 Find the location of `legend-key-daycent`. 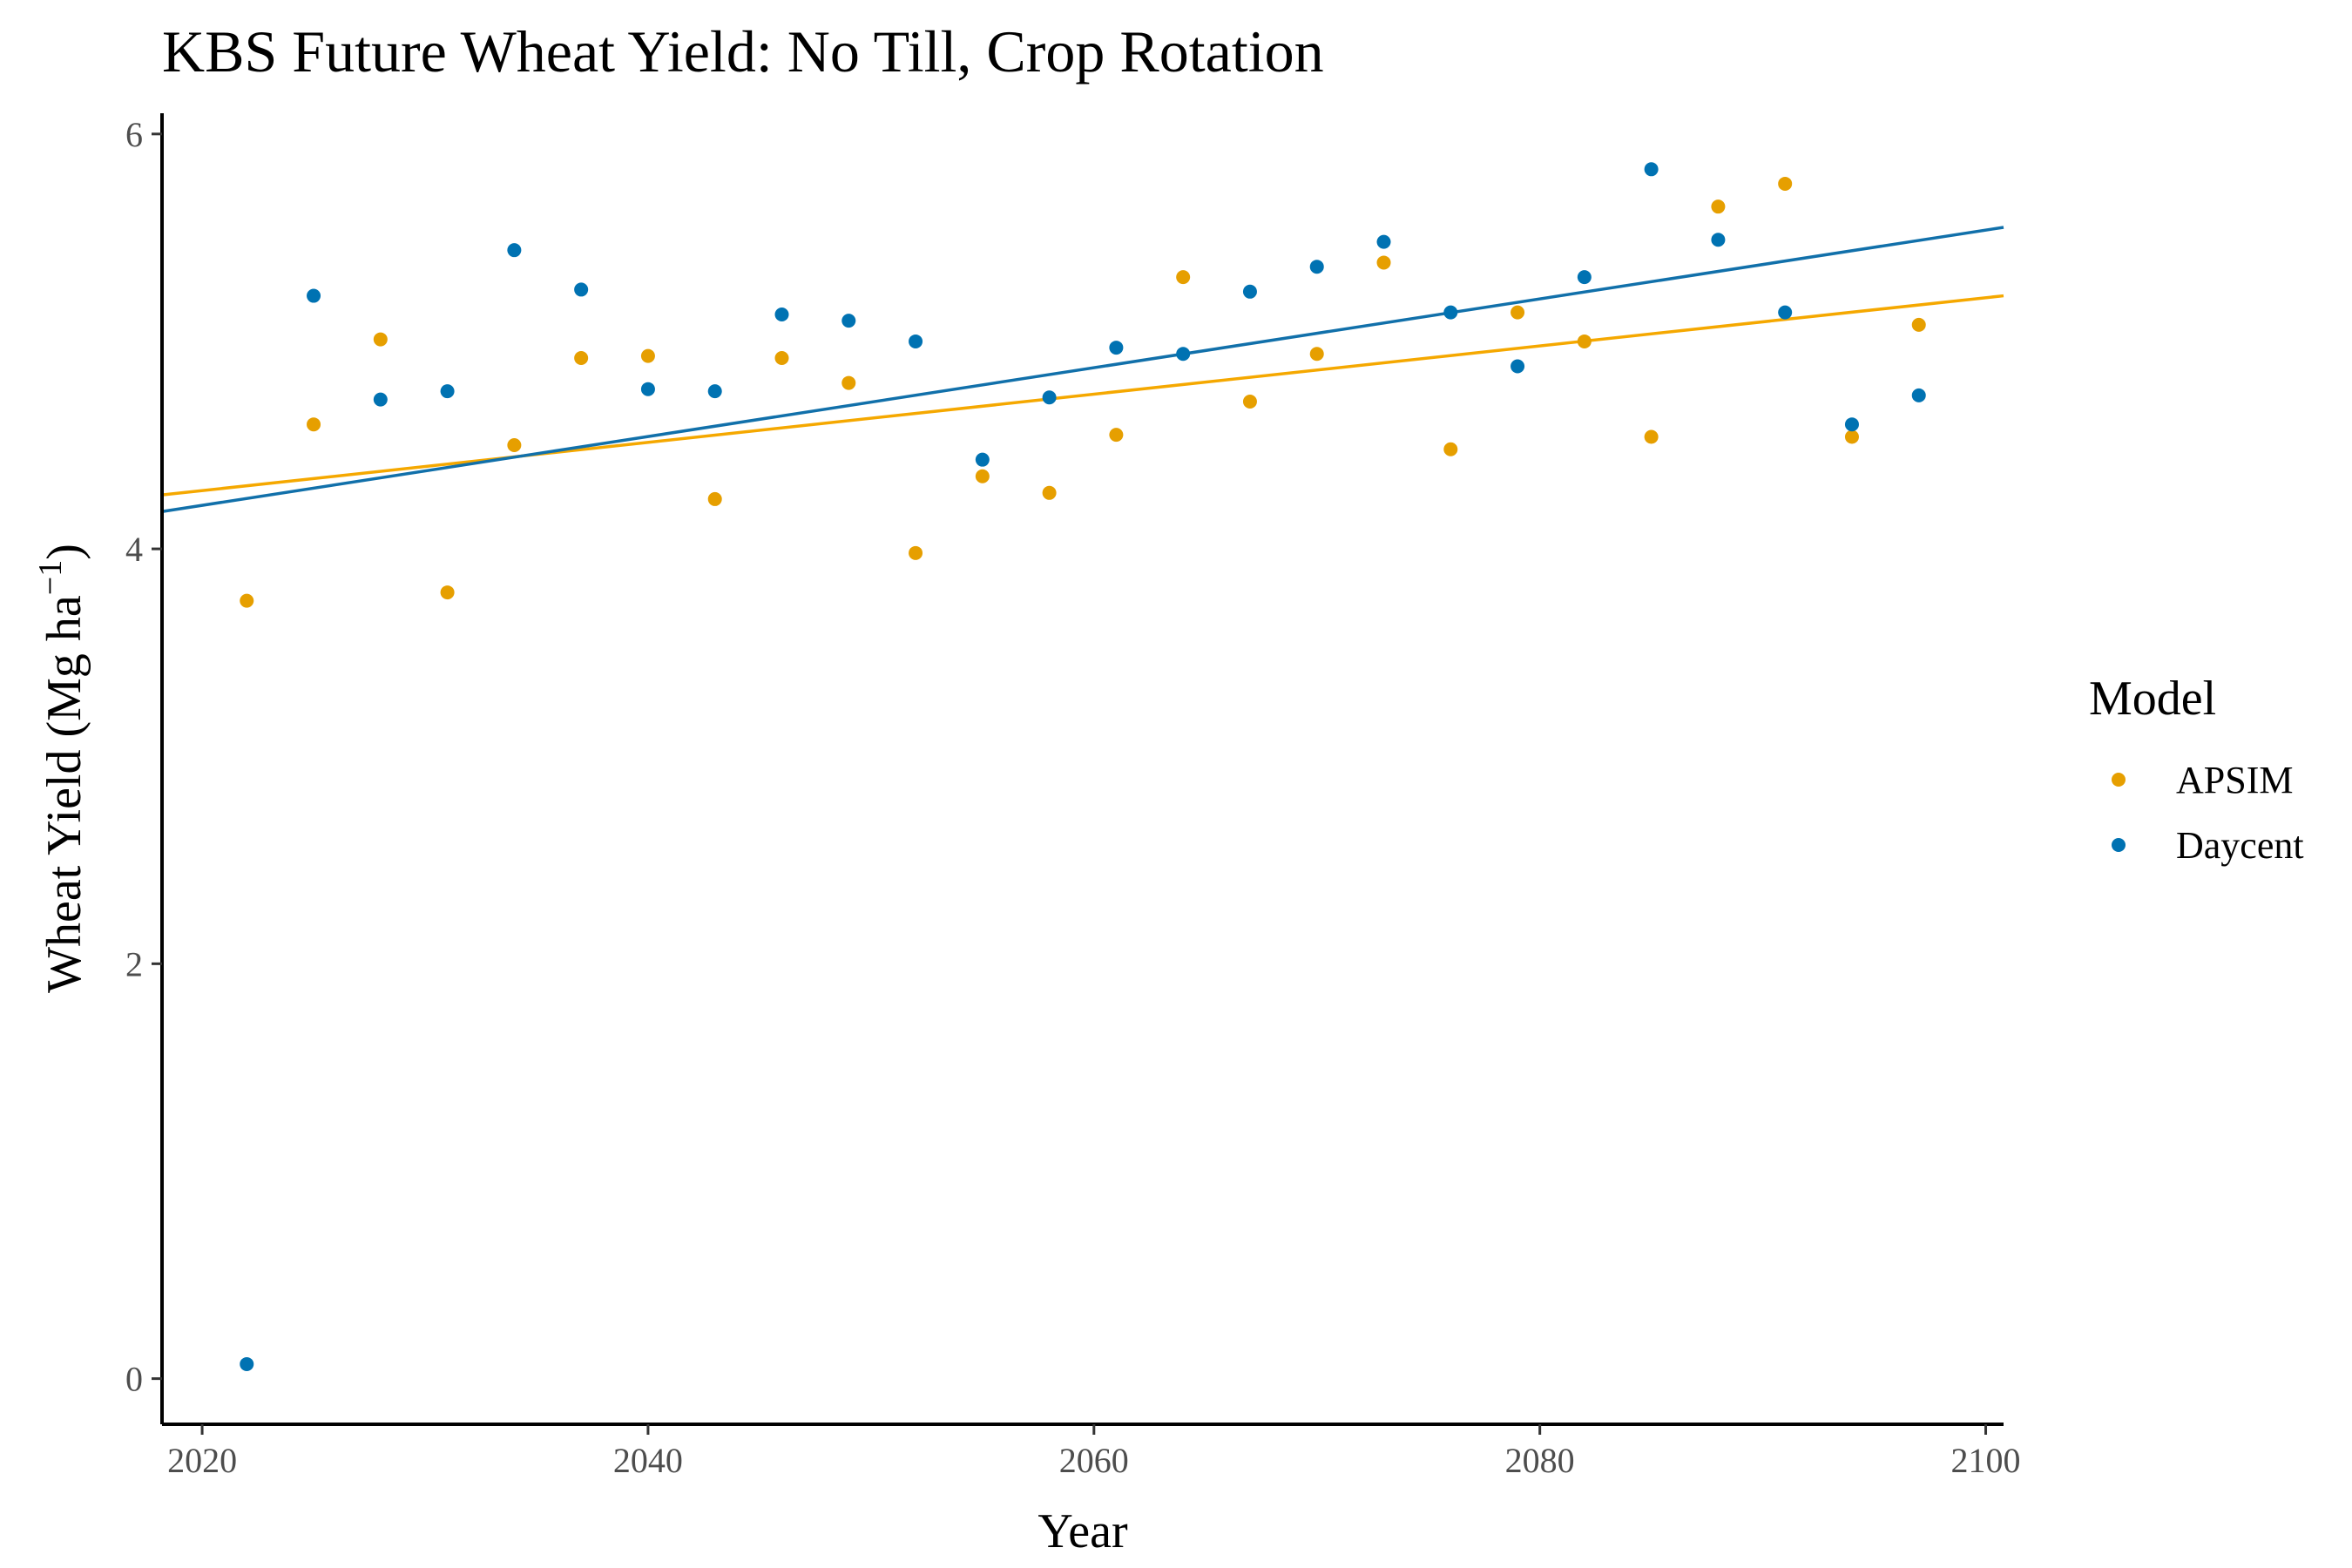

legend-key-daycent is located at coordinates (2119, 845).